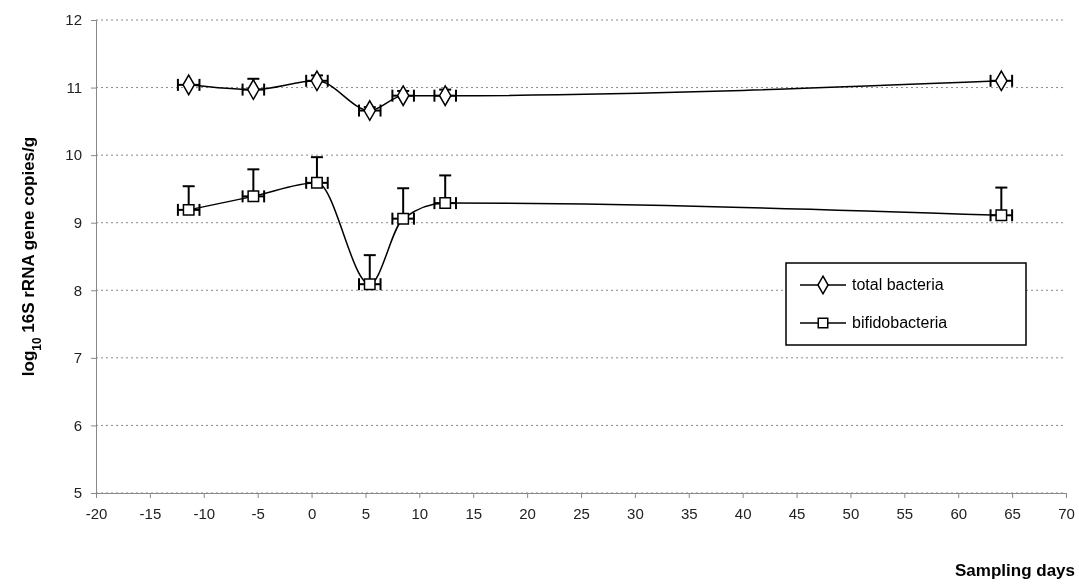 This screenshot has height=584, width=1079. I want to click on y-tick-label: 7, so click(77, 358).